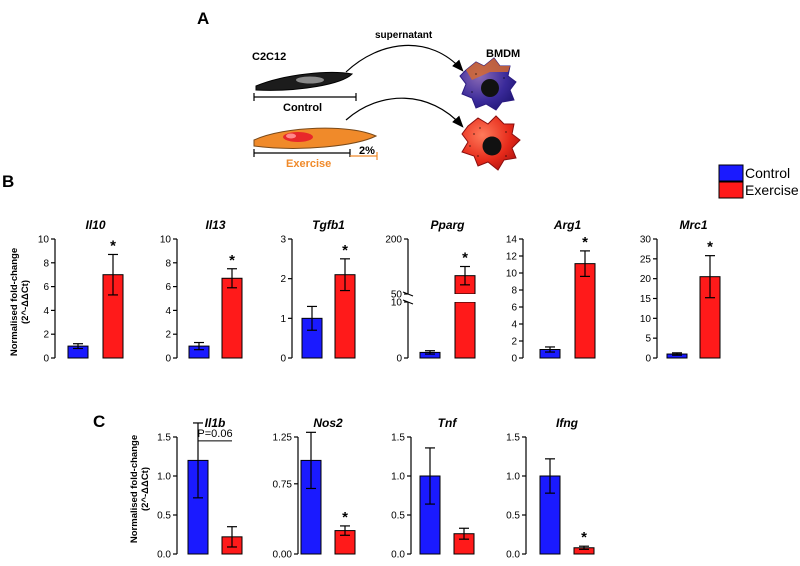 The image size is (800, 566). I want to click on y-tick-label: 15, so click(646, 299).